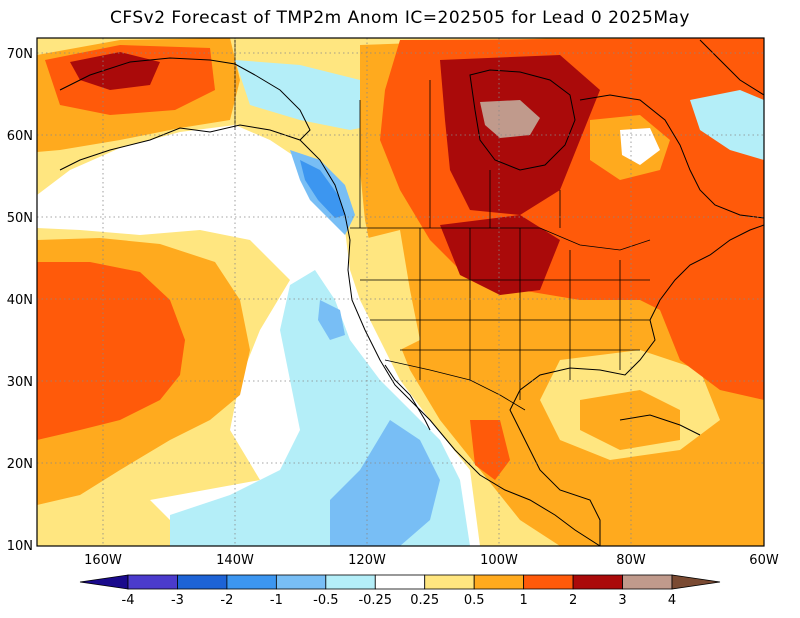 The width and height of the screenshot is (800, 618). I want to click on lon-label: 80W, so click(631, 560).